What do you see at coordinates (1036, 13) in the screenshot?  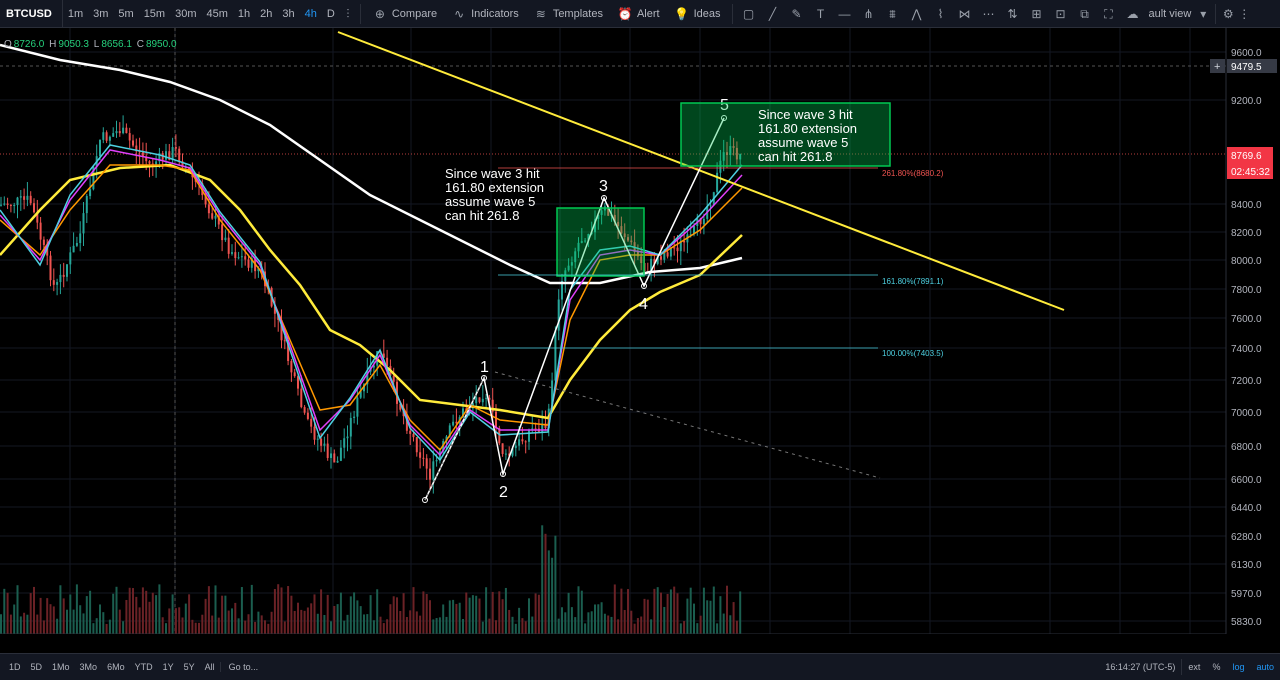 I see `grid-tool-icon: ⊞` at bounding box center [1036, 13].